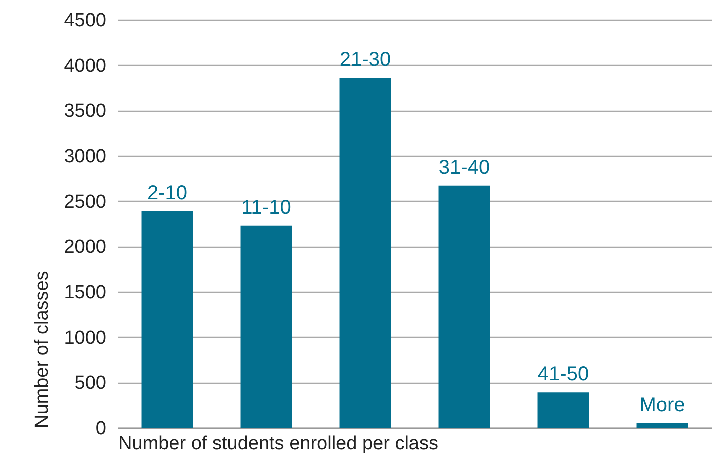 The height and width of the screenshot is (461, 712). What do you see at coordinates (366, 60) in the screenshot?
I see `x-tick-label: 21-30` at bounding box center [366, 60].